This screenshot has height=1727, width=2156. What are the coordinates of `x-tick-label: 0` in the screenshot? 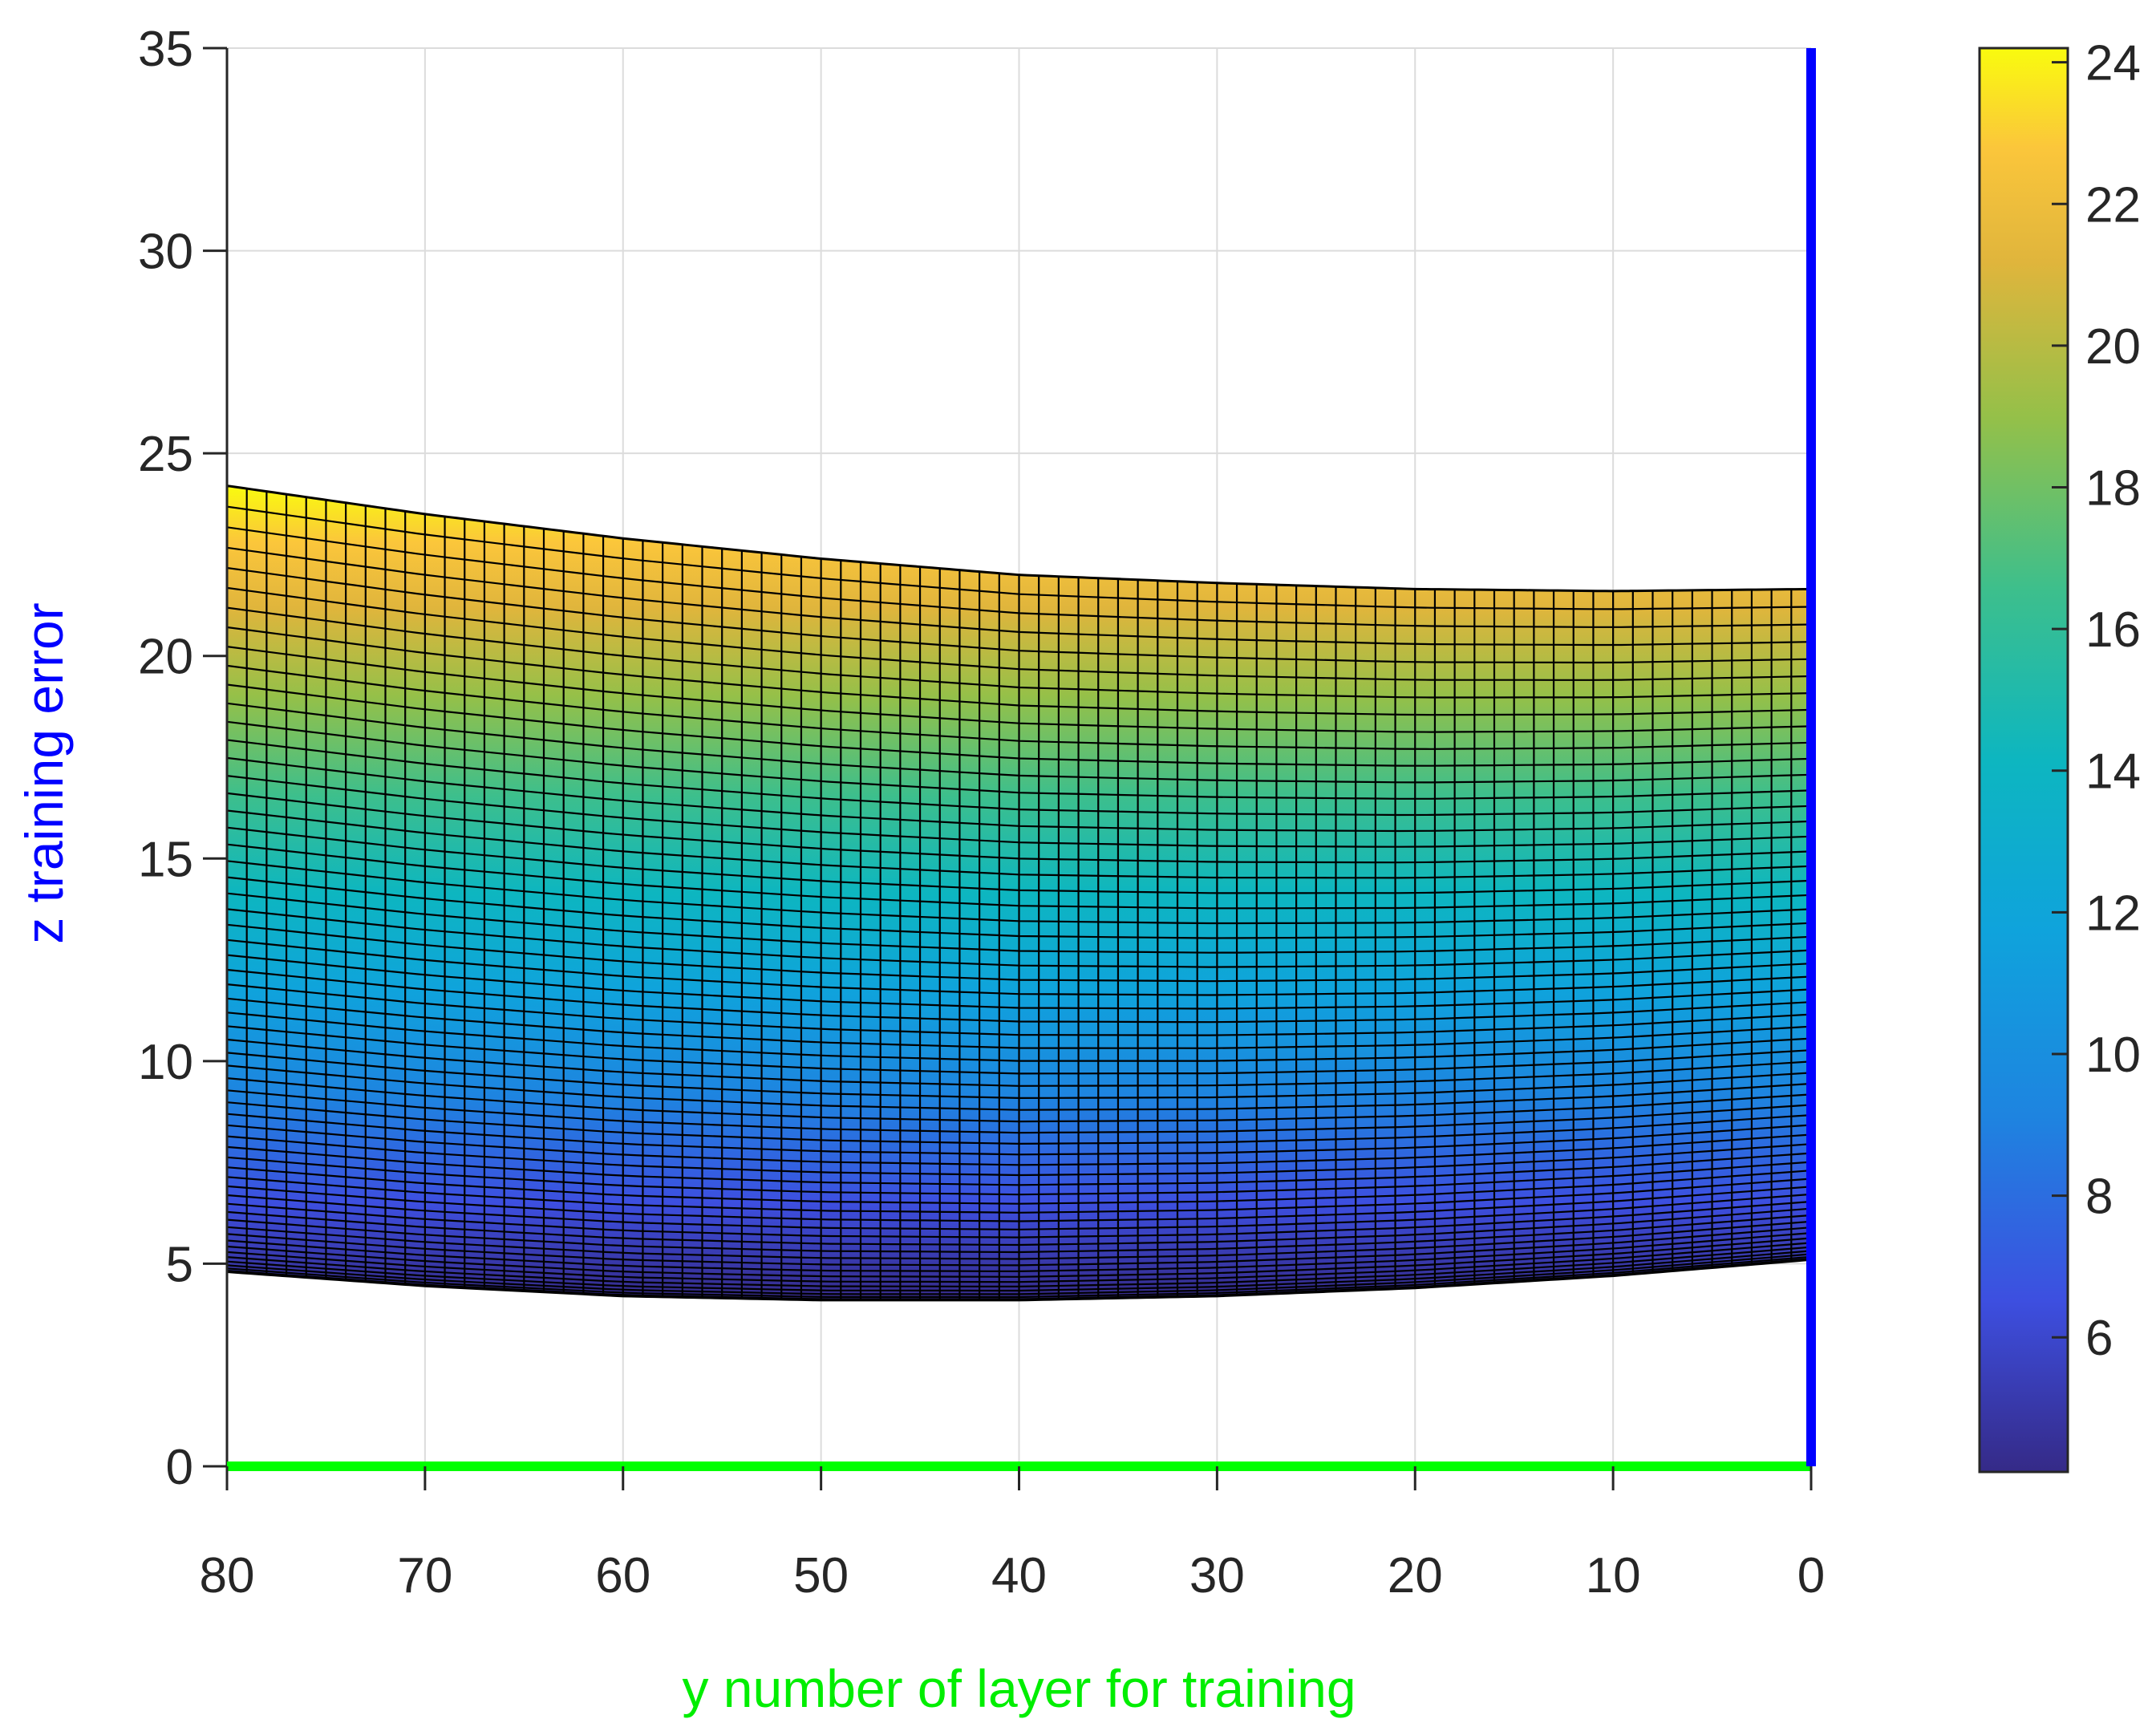 It's located at (1811, 1575).